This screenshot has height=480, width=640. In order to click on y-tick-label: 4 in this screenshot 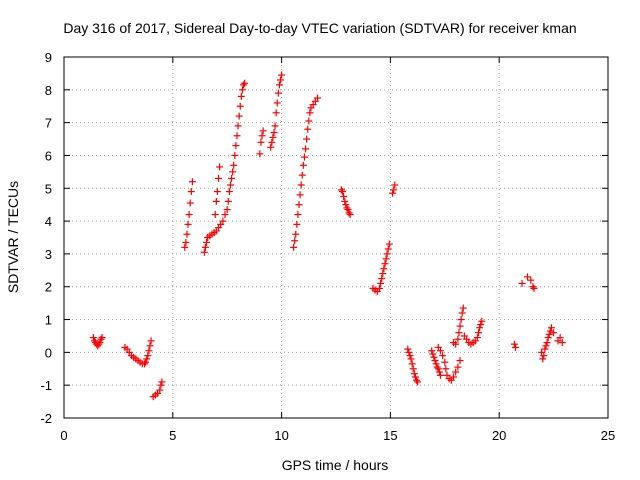, I will do `click(48, 221)`.